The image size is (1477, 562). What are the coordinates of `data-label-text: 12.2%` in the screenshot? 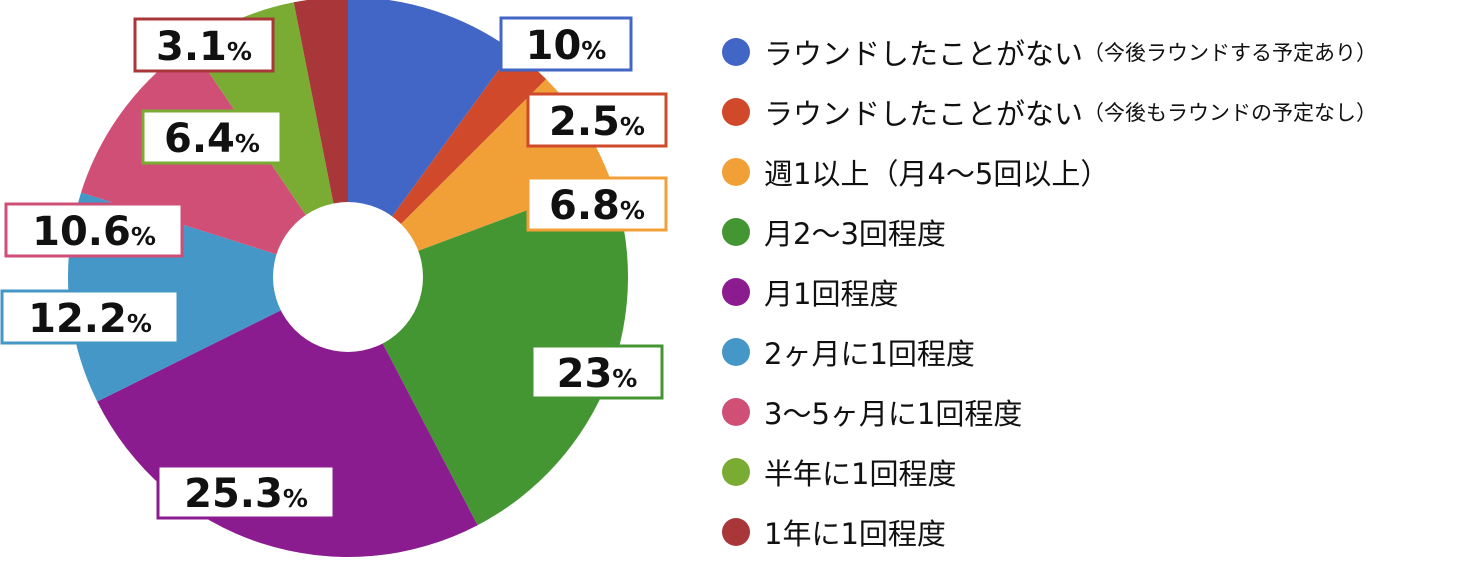 It's located at (90, 319).